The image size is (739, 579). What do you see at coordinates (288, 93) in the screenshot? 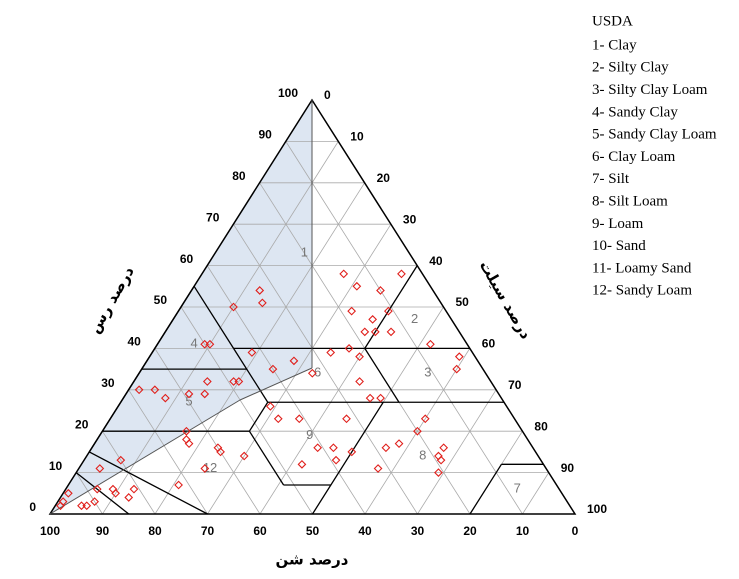
I see `clay-tick-label: 100` at bounding box center [288, 93].